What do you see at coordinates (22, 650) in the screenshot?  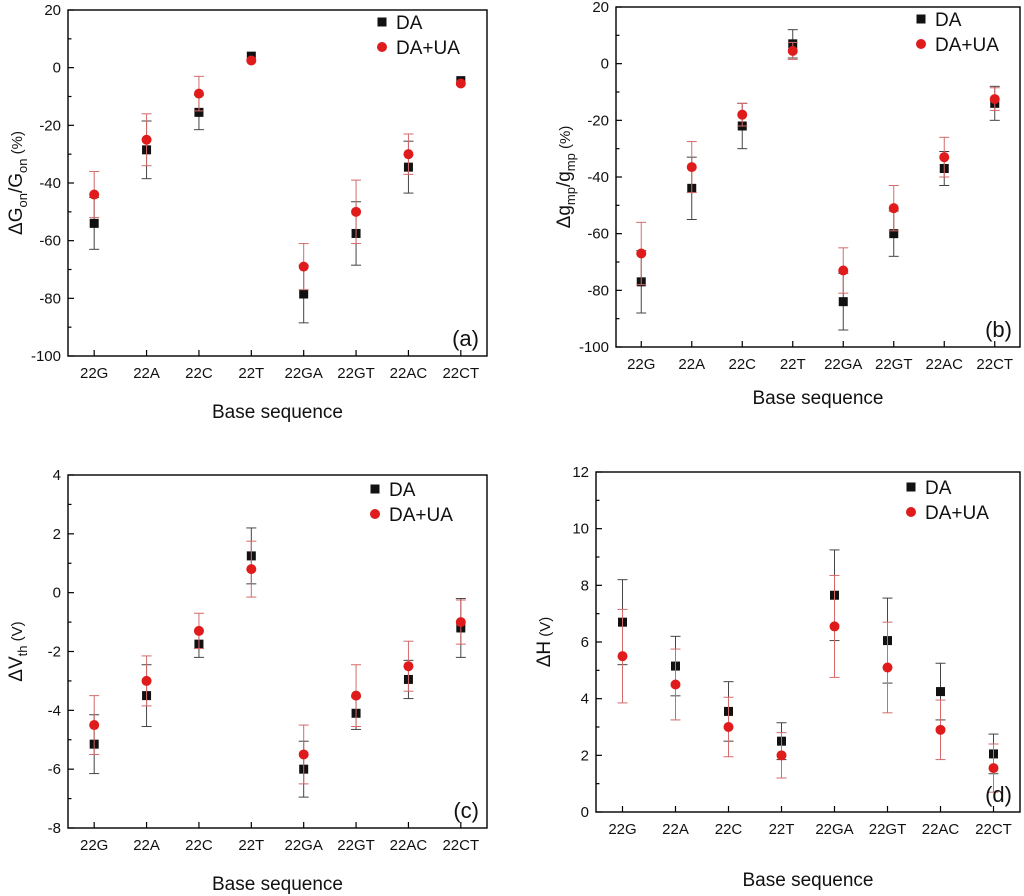 I see `y-axis-title-sub1: th` at bounding box center [22, 650].